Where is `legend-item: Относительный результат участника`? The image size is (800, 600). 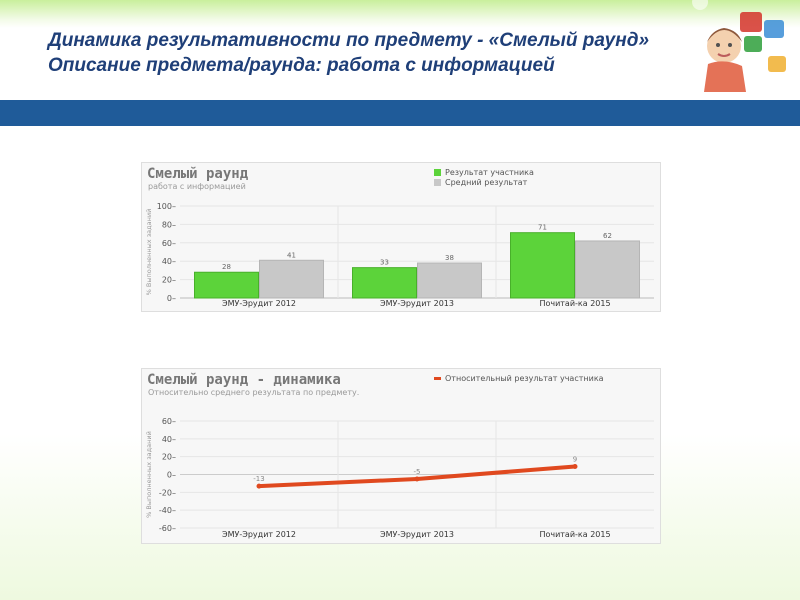
legend-item: Относительный результат участника is located at coordinates (519, 378).